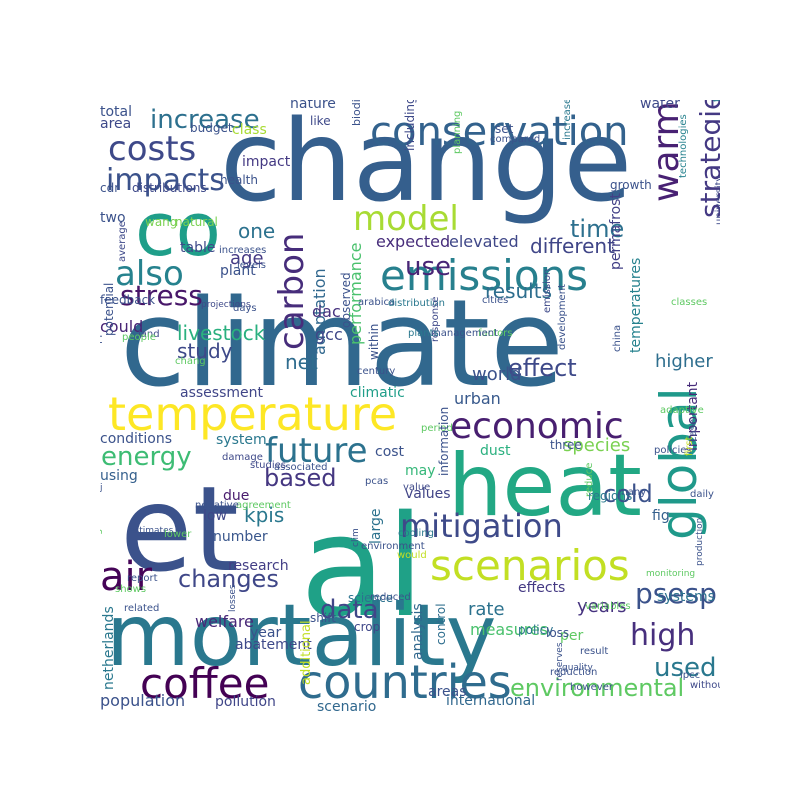  Describe the element at coordinates (662, 635) in the screenshot. I see `word-high: high` at that location.